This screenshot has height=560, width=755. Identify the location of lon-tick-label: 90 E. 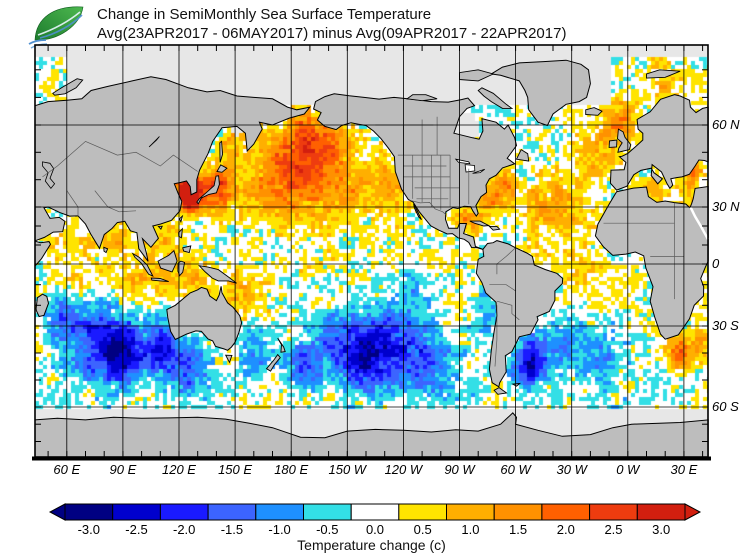
(123, 469).